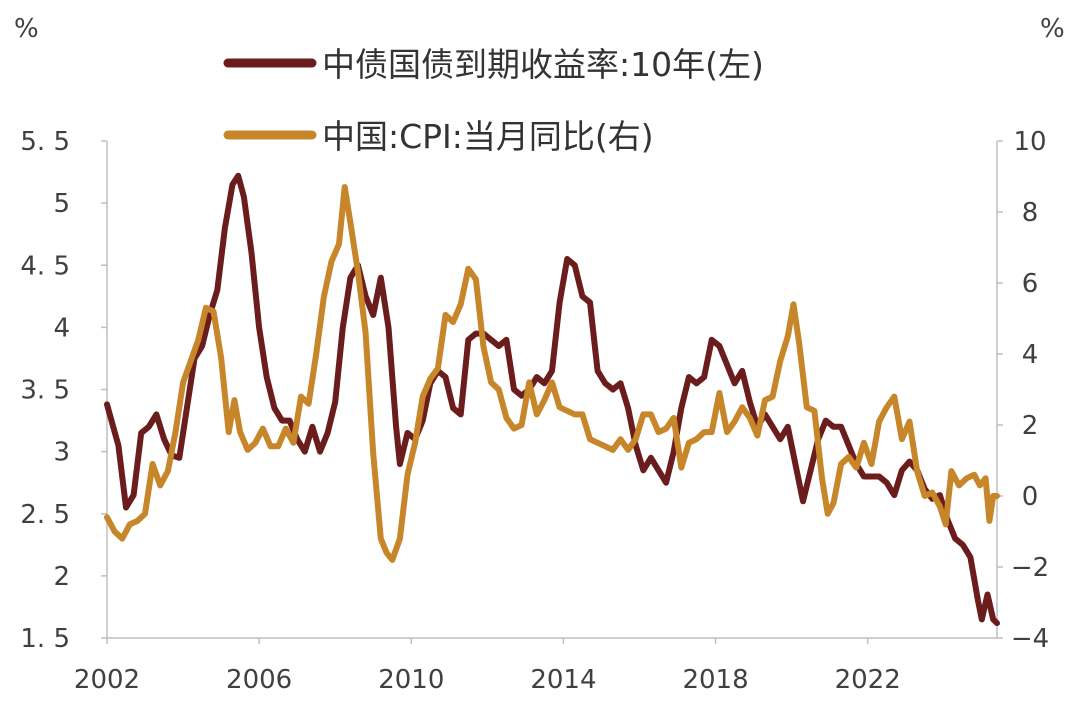 Image resolution: width=1080 pixels, height=704 pixels. Describe the element at coordinates (61, 453) in the screenshot. I see `left-tick-label: 3` at that location.